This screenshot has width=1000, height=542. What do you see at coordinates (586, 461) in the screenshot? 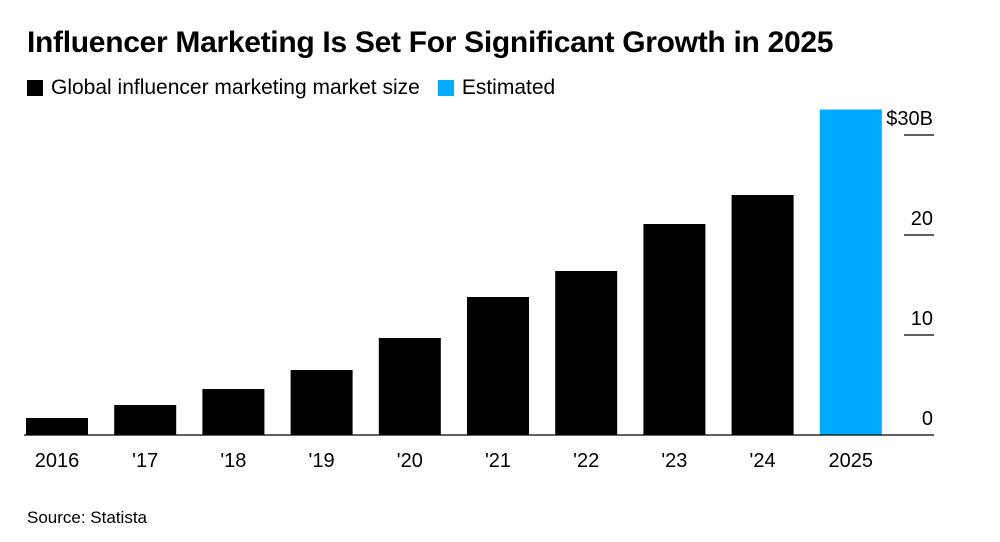
I see `x-tick-label: '22` at bounding box center [586, 461].